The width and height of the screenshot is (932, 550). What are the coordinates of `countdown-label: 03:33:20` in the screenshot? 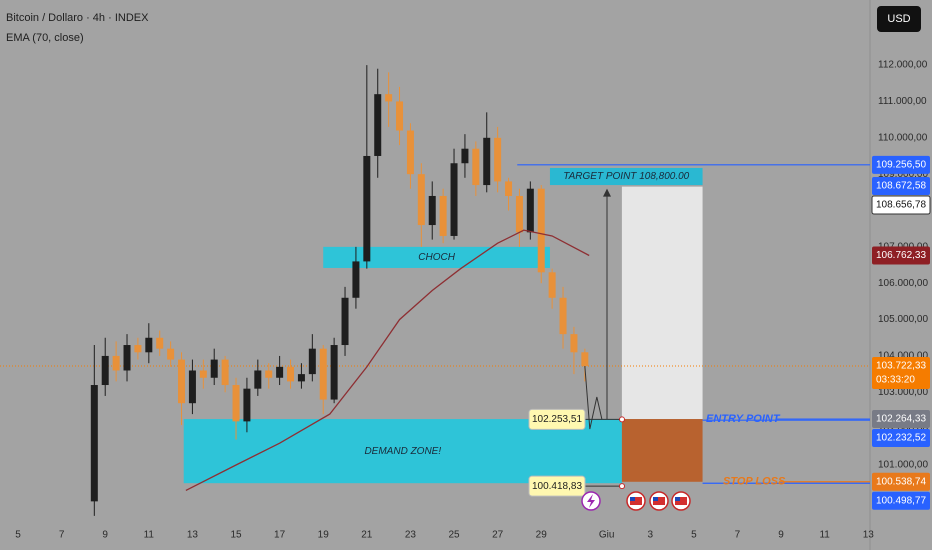 It's located at (895, 380).